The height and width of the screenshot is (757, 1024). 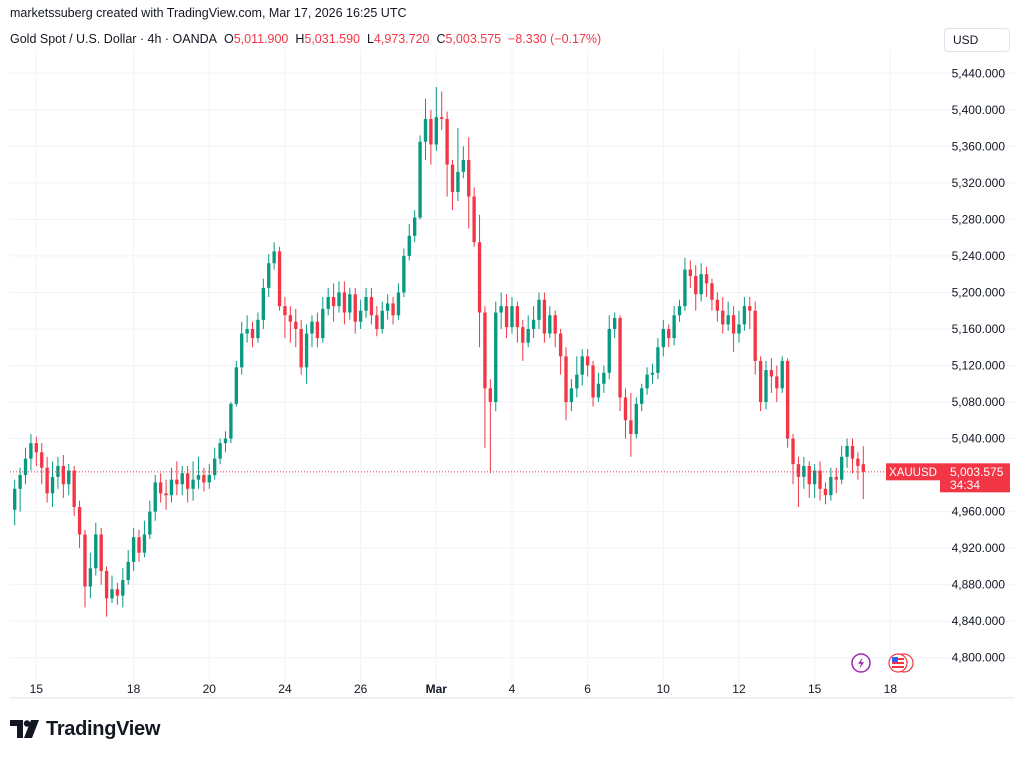 What do you see at coordinates (85, 729) in the screenshot?
I see `tradingview-logo: TradingView` at bounding box center [85, 729].